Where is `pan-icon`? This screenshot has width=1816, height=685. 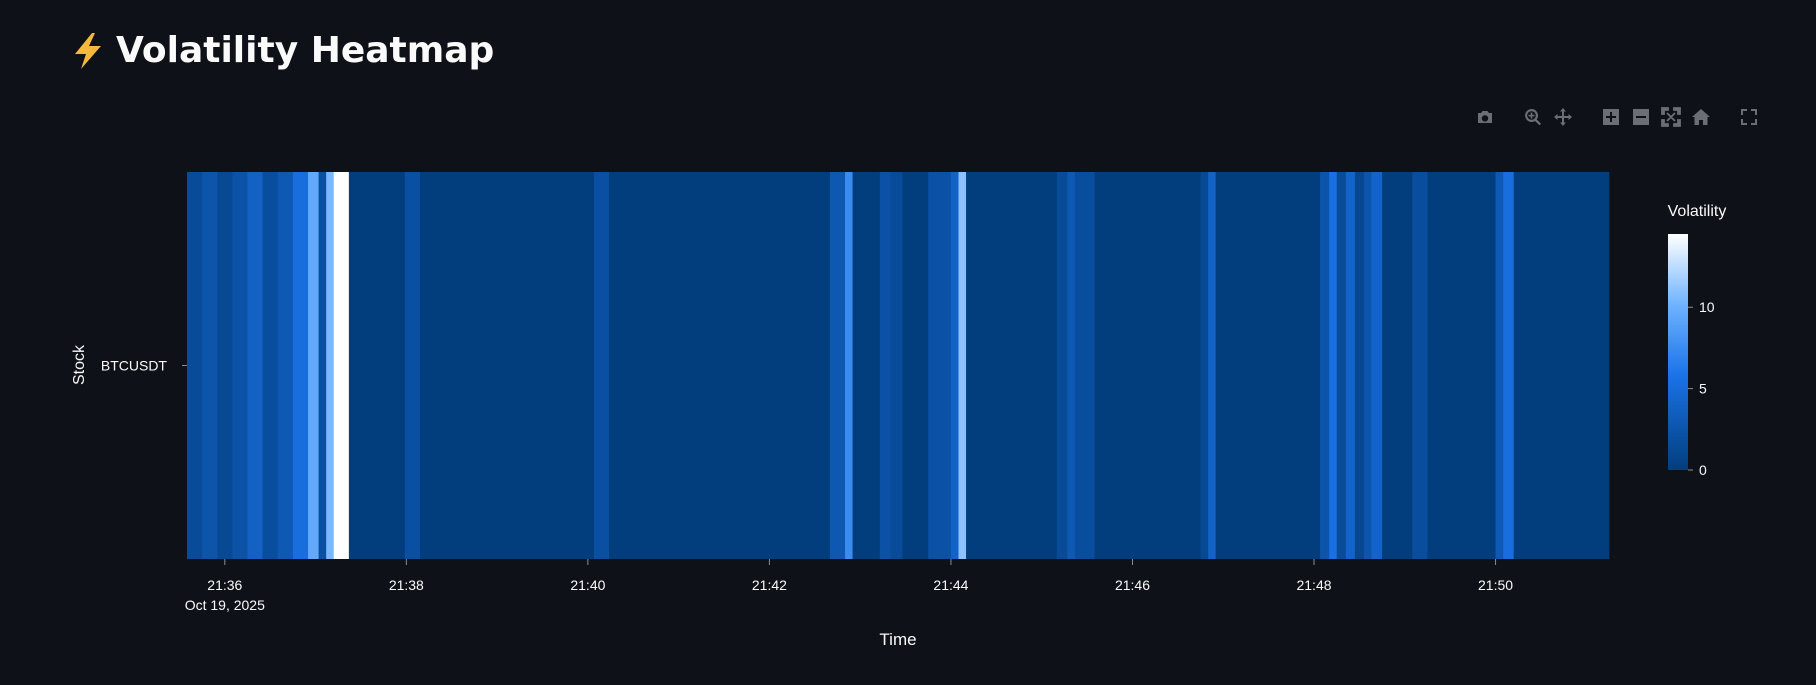
pan-icon is located at coordinates (1563, 117).